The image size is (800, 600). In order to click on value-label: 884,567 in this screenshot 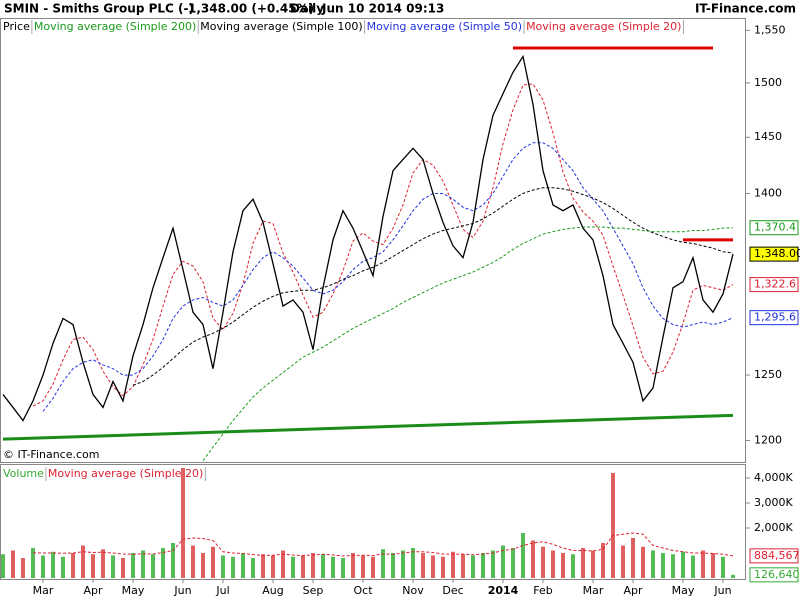, I will do `click(777, 555)`.